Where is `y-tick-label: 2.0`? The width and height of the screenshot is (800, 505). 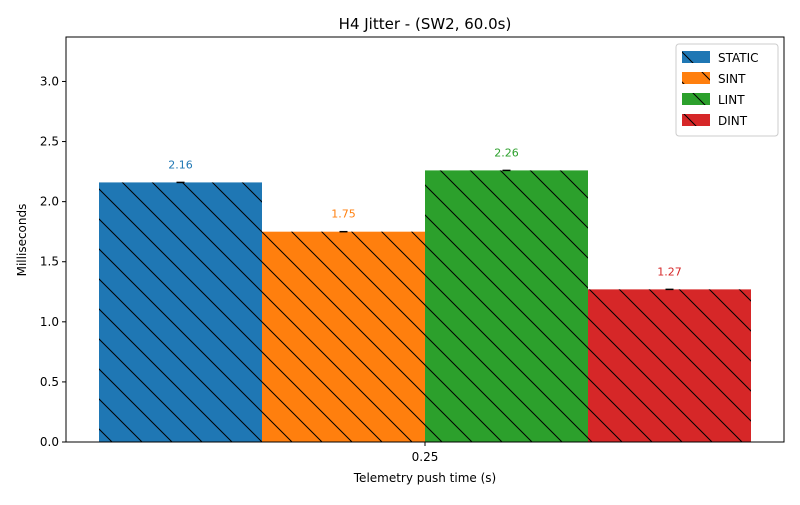 y-tick-label: 2.0 is located at coordinates (49, 202).